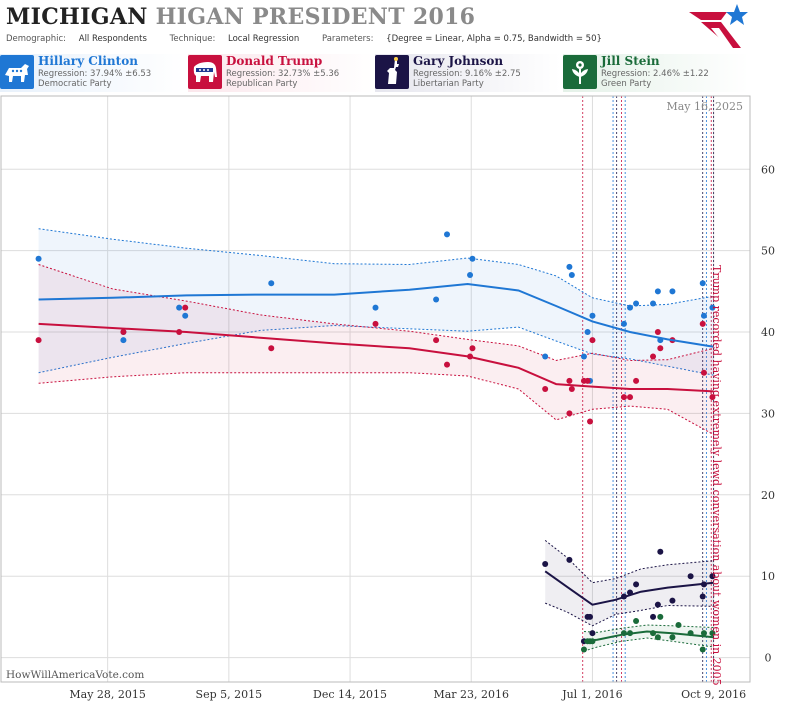 This screenshot has height=704, width=789. I want to click on y-tick-label: 60, so click(768, 169).